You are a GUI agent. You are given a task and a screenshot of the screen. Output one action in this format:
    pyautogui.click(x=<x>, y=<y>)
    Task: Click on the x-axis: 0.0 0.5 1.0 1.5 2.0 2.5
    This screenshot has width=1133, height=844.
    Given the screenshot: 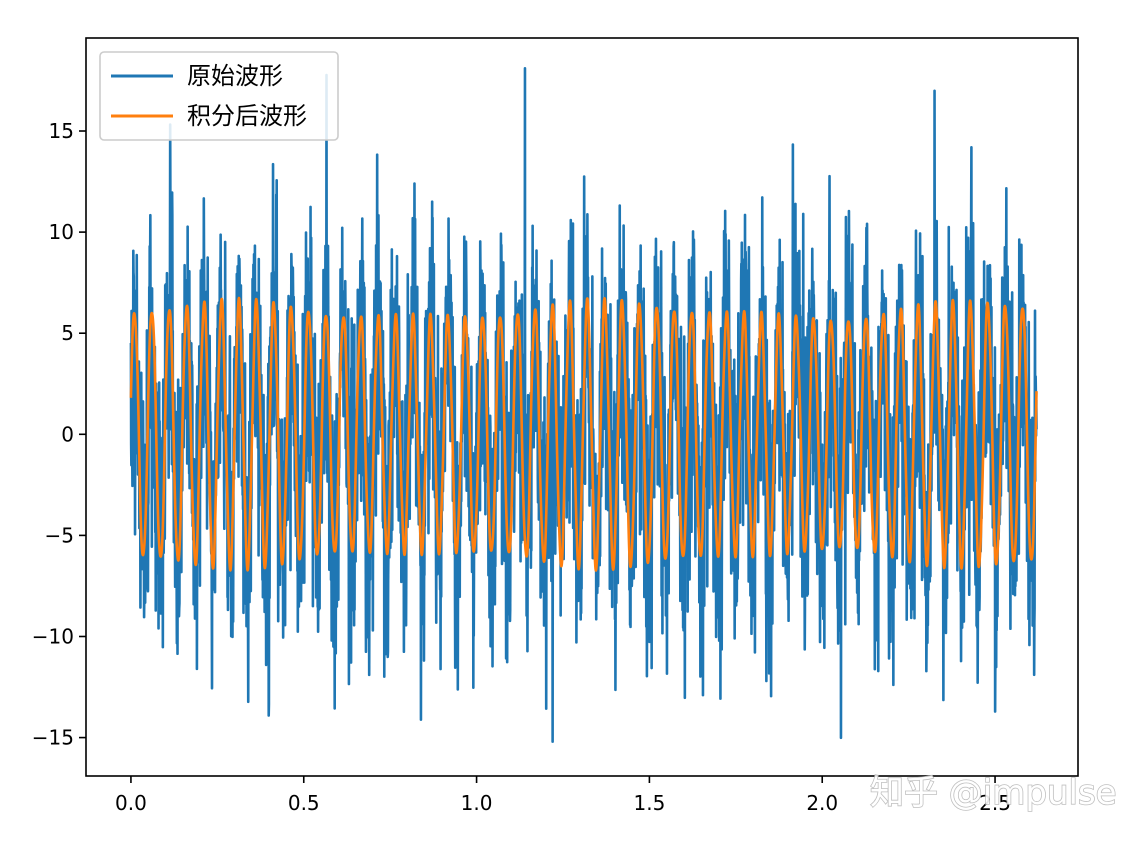 What is the action you would take?
    pyautogui.click(x=563, y=795)
    